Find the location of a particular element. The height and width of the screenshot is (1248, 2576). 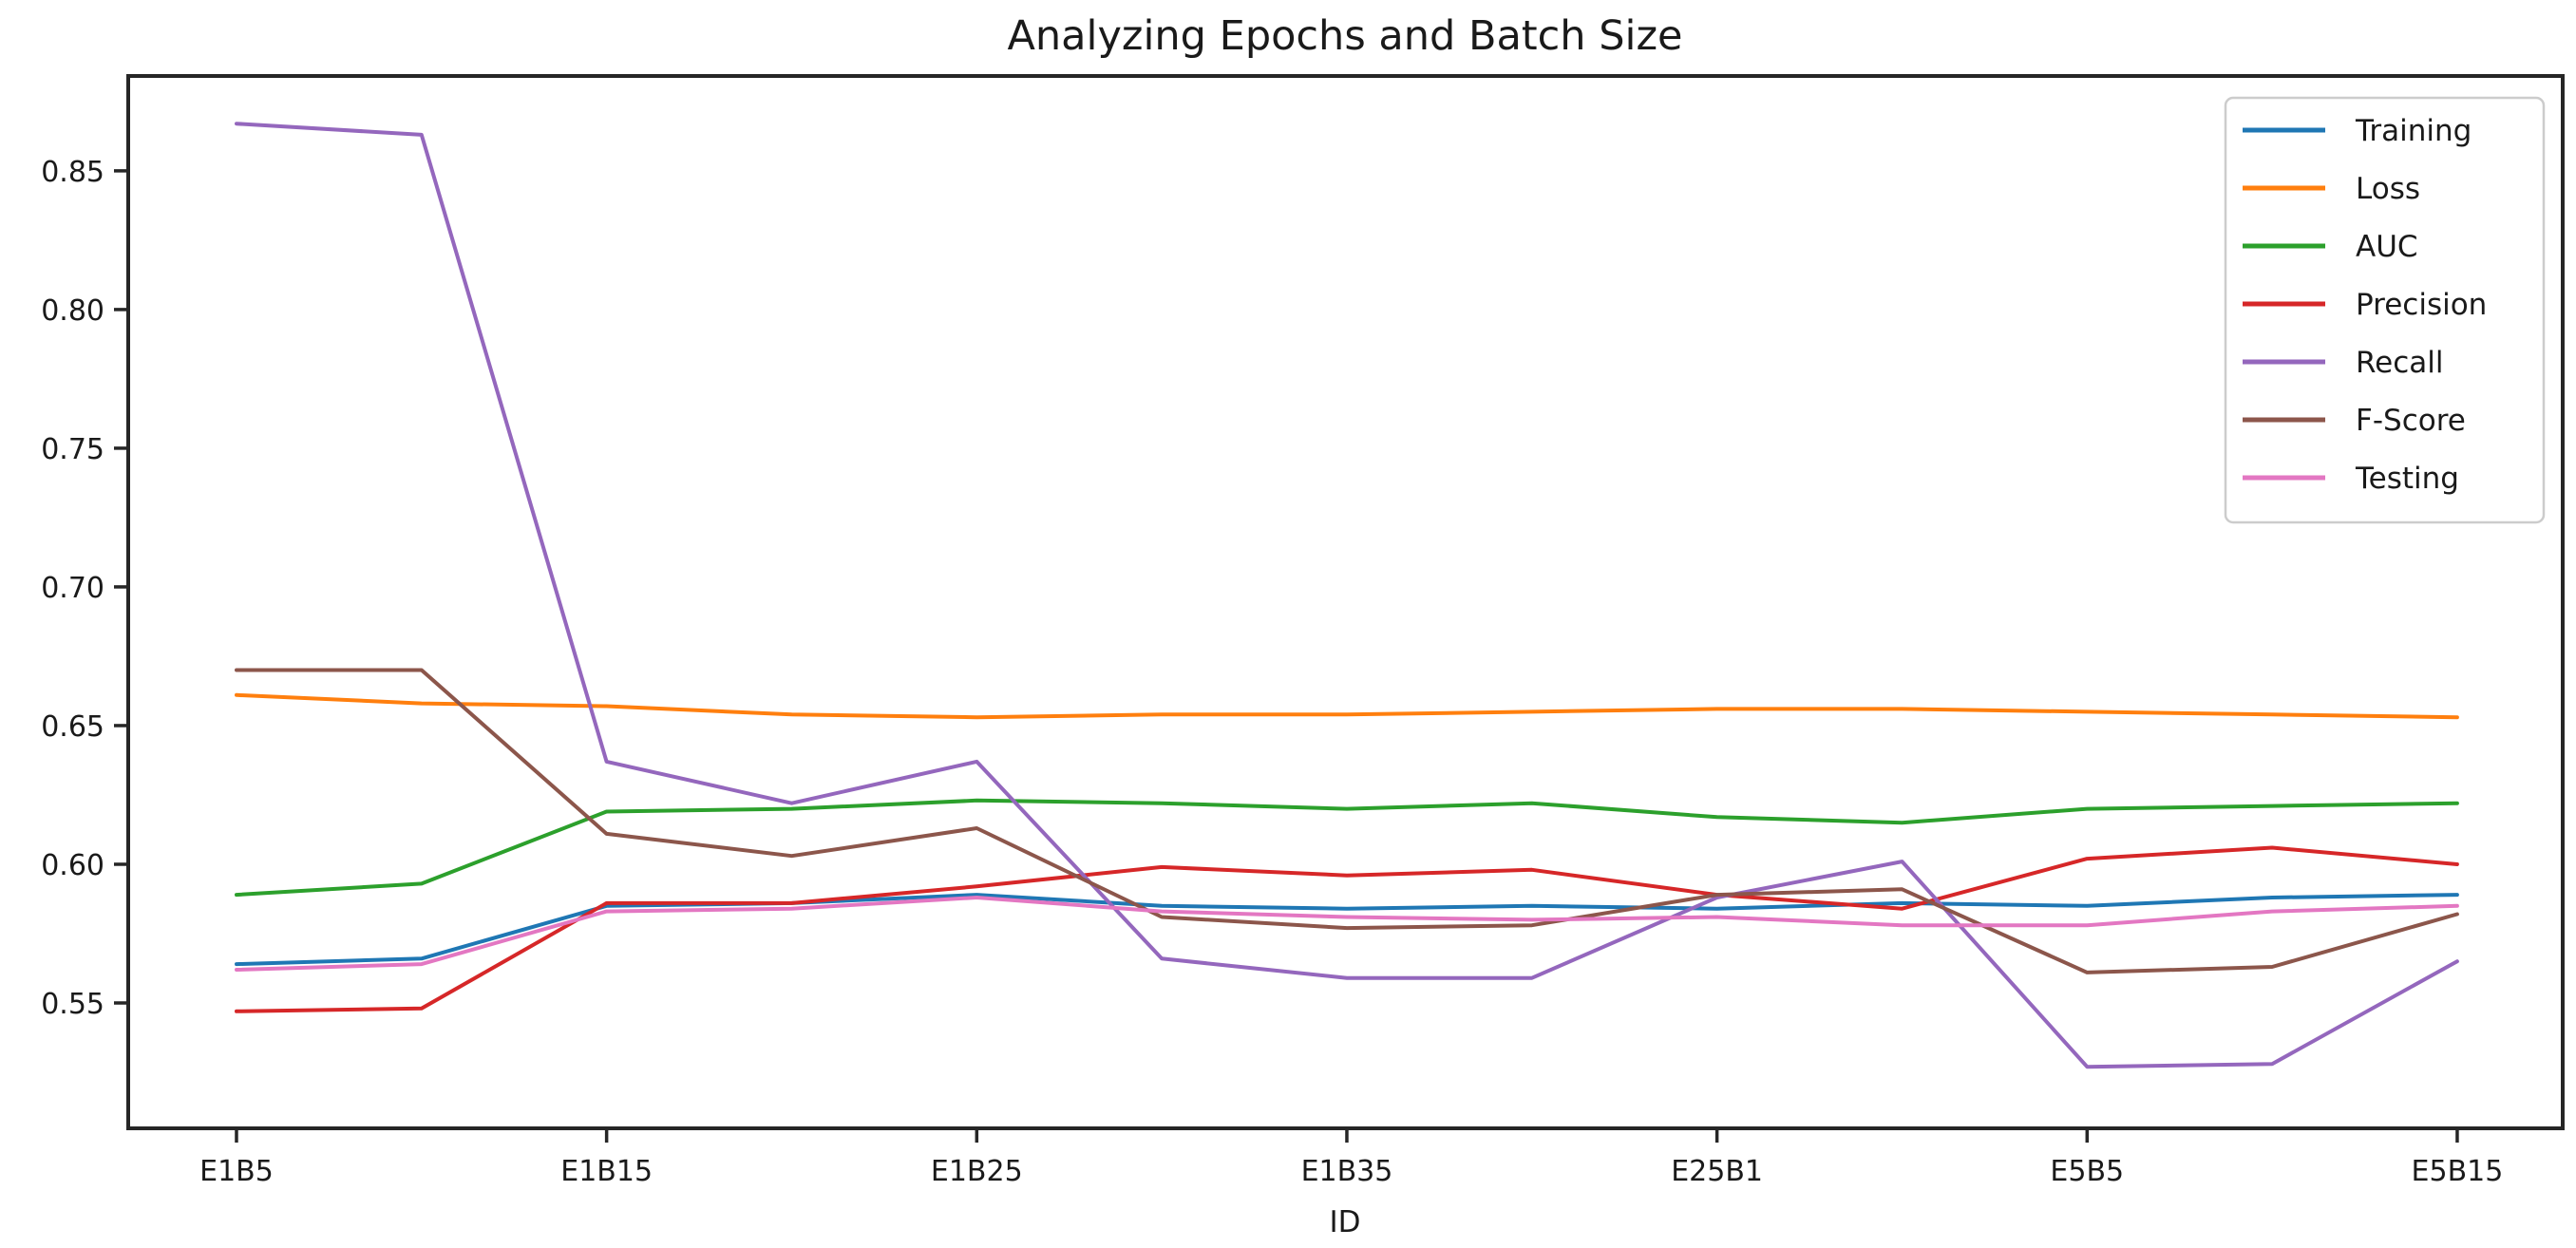

y-tick-label: 0.65 is located at coordinates (72, 727).